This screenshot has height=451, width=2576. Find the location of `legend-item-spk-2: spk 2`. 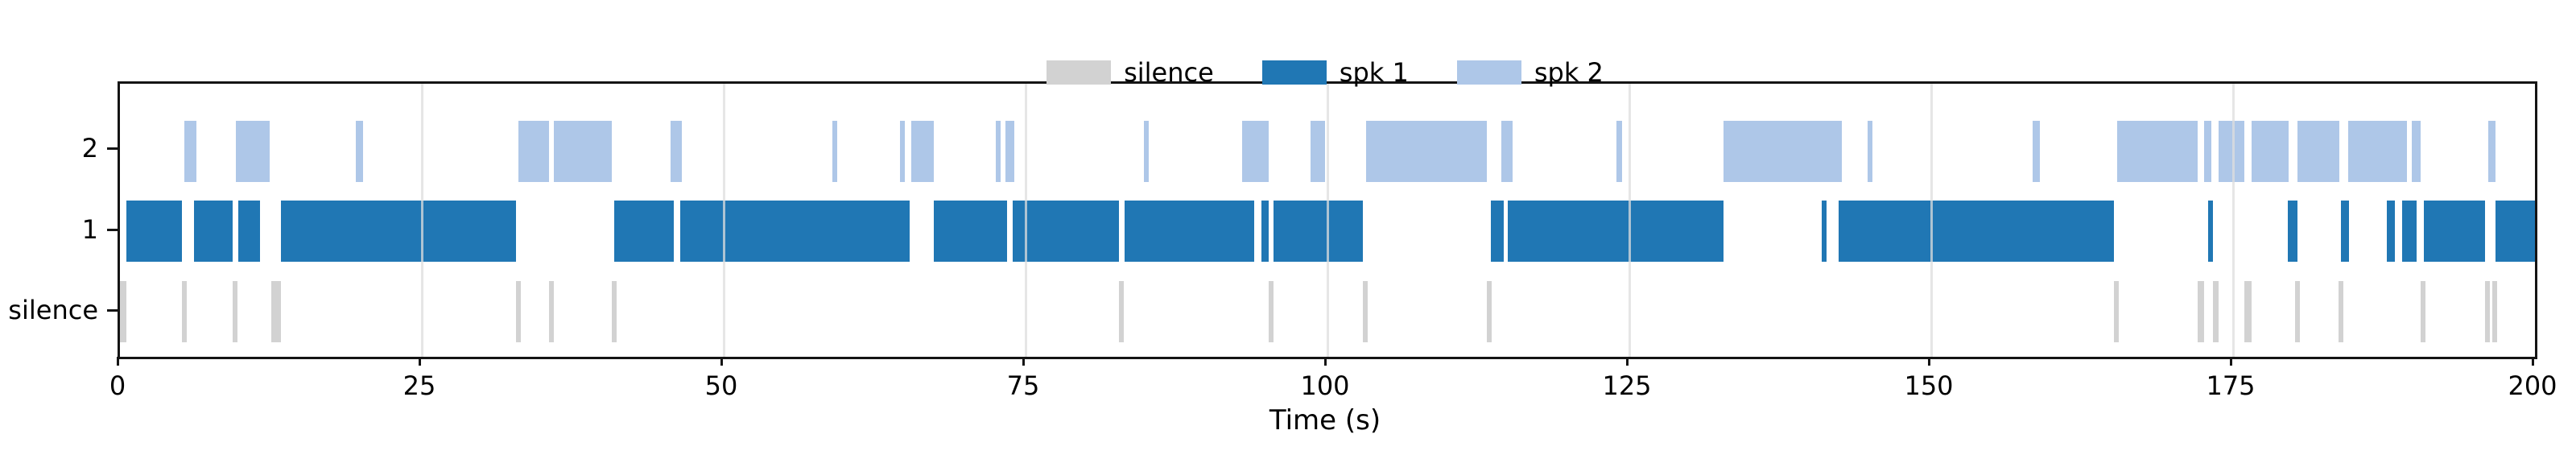

legend-item-spk-2: spk 2 is located at coordinates (1530, 72).